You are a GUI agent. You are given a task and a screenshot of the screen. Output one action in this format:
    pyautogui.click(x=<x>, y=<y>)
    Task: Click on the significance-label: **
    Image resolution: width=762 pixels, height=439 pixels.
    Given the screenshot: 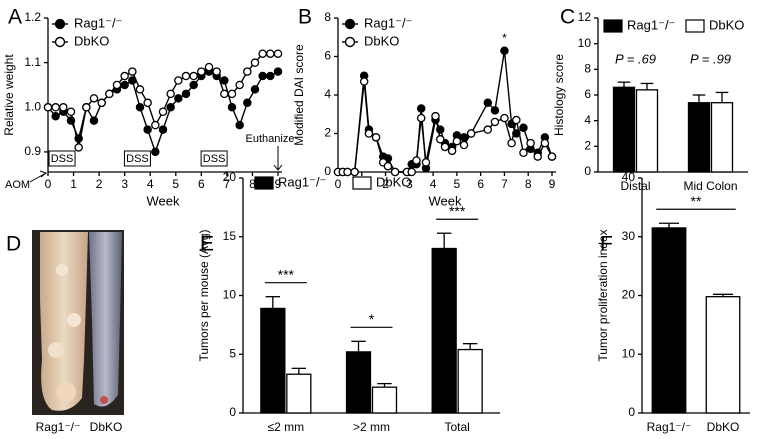 What is the action you would take?
    pyautogui.click(x=696, y=201)
    